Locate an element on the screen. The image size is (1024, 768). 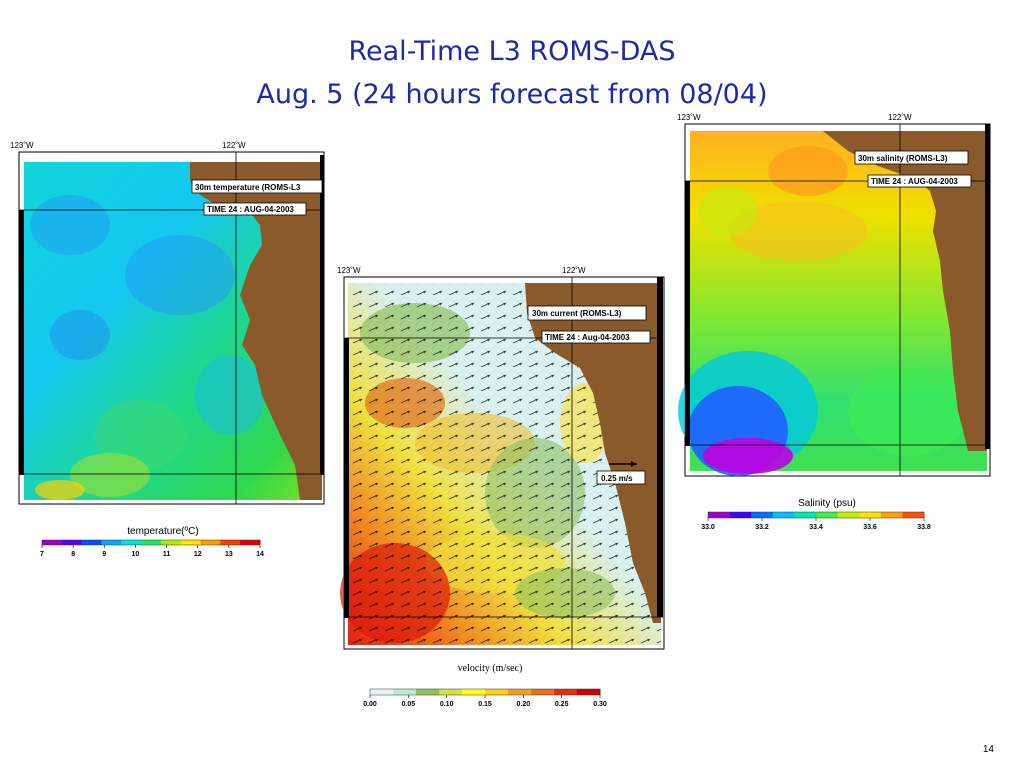
current-scale-label: 0.25 m/s is located at coordinates (617, 478).